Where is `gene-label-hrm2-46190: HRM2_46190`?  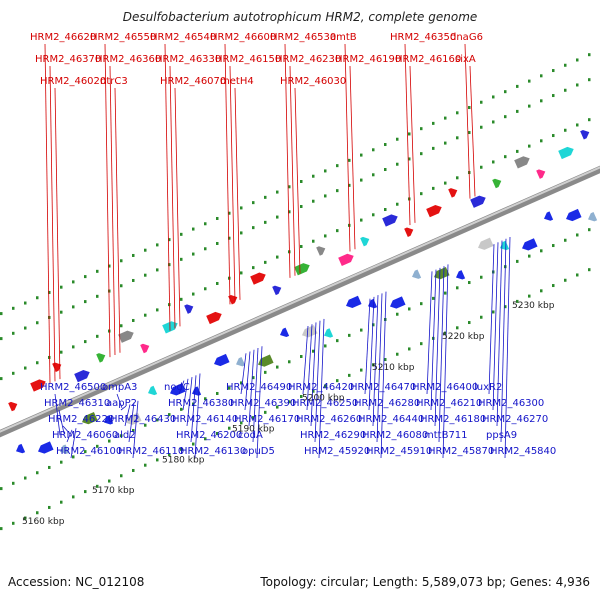
gene-label-hrm2-46190: HRM2_46190 is located at coordinates (368, 59).